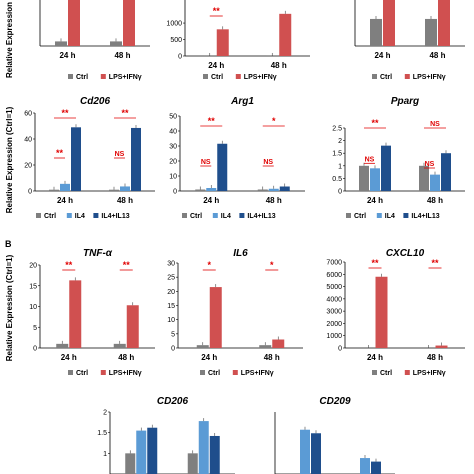 This screenshot has width=474, height=474. What do you see at coordinates (173, 117) in the screenshot?
I see `y-tick-label: 50` at bounding box center [173, 117].